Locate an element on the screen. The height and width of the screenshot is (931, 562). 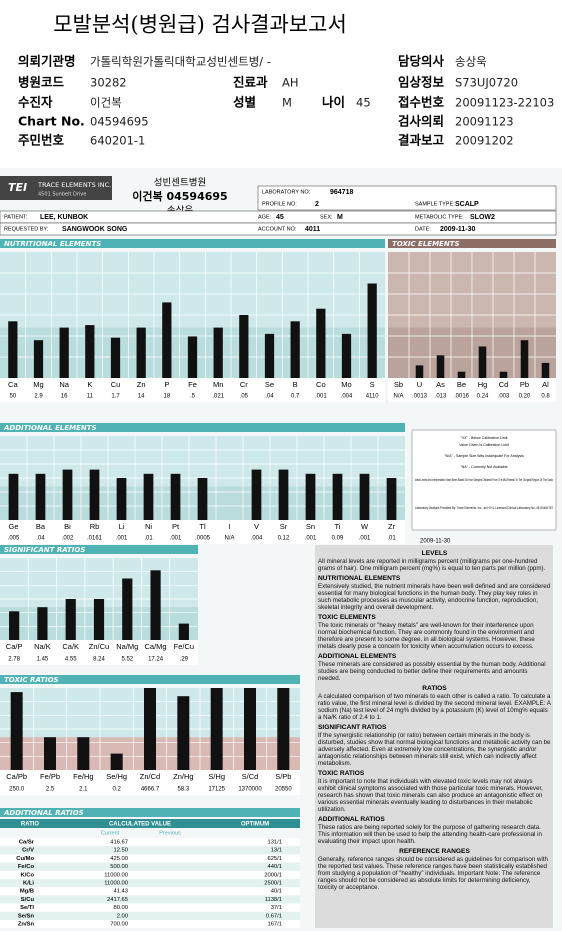
table-cell: 625/1 is located at coordinates (274, 859).